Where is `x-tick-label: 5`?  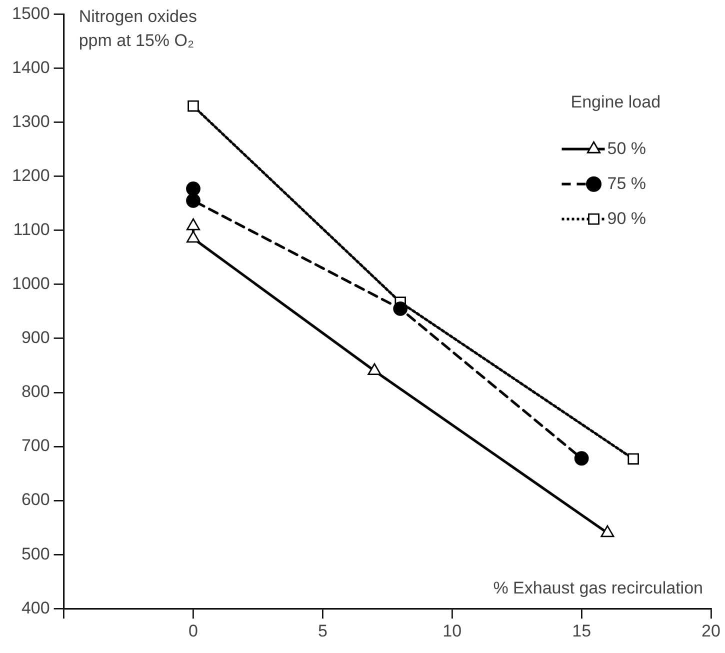 x-tick-label: 5 is located at coordinates (323, 630).